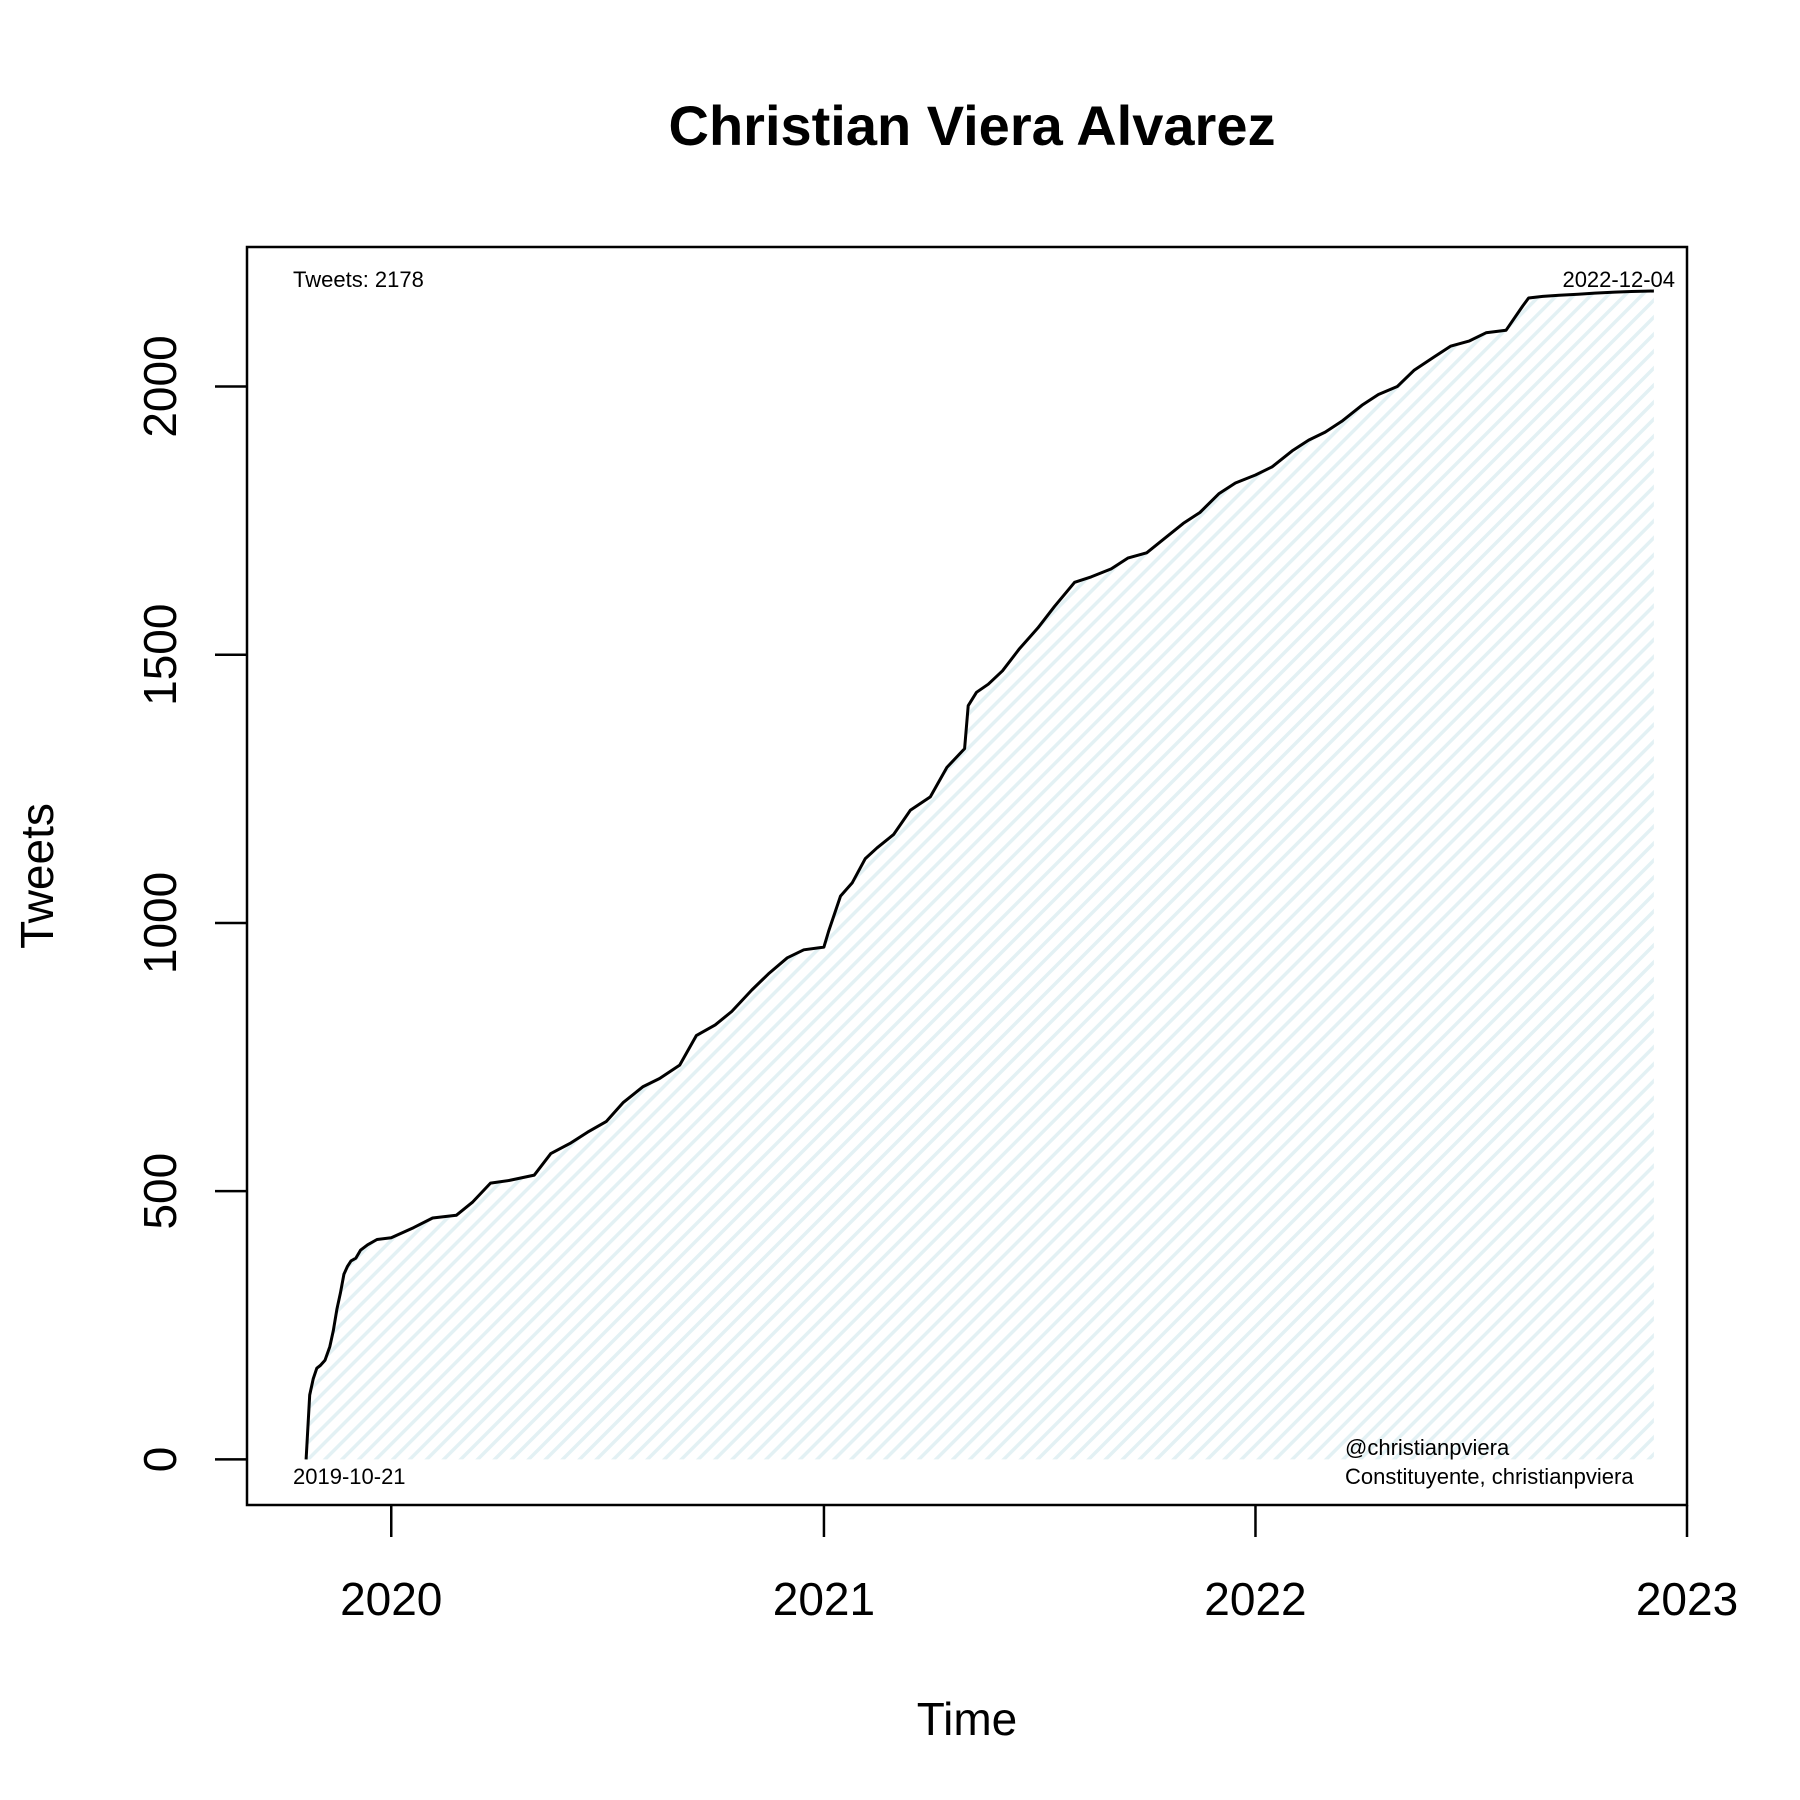  I want to click on handle-annotation: @christianpviera, so click(1427, 1447).